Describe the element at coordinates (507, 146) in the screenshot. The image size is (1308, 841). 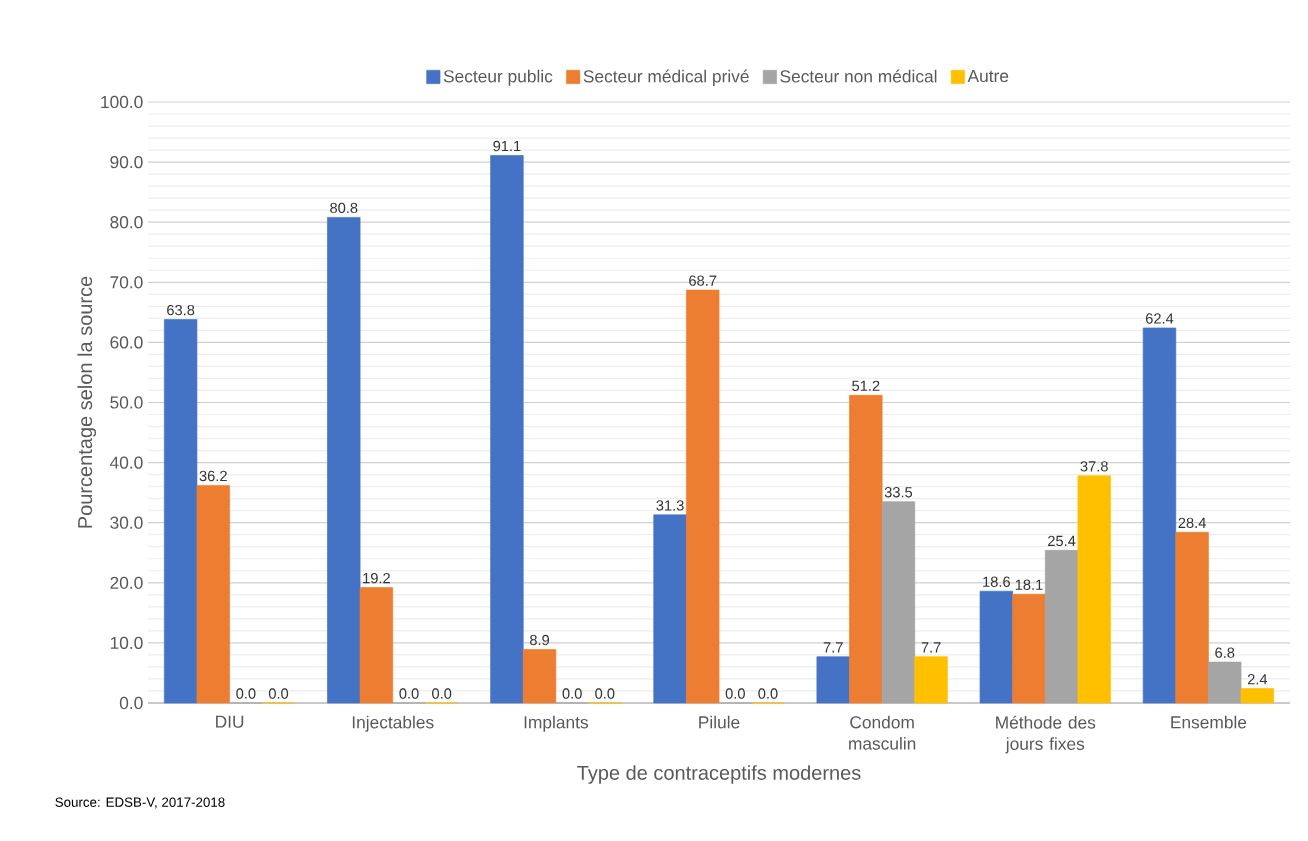
I see `data-label: 91.1` at that location.